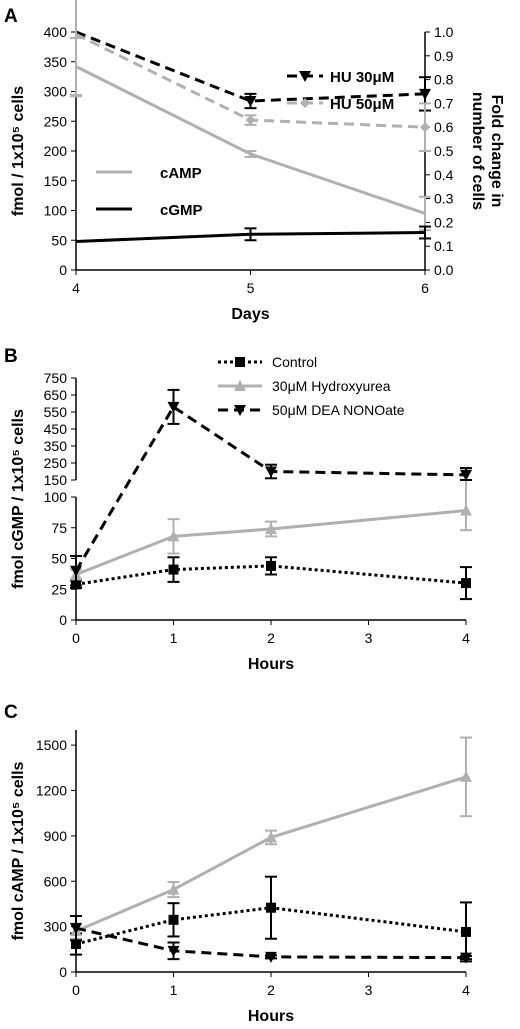 Image resolution: width=520 pixels, height=1029 pixels. What do you see at coordinates (11, 16) in the screenshot?
I see `panel-a-letter: A` at bounding box center [11, 16].